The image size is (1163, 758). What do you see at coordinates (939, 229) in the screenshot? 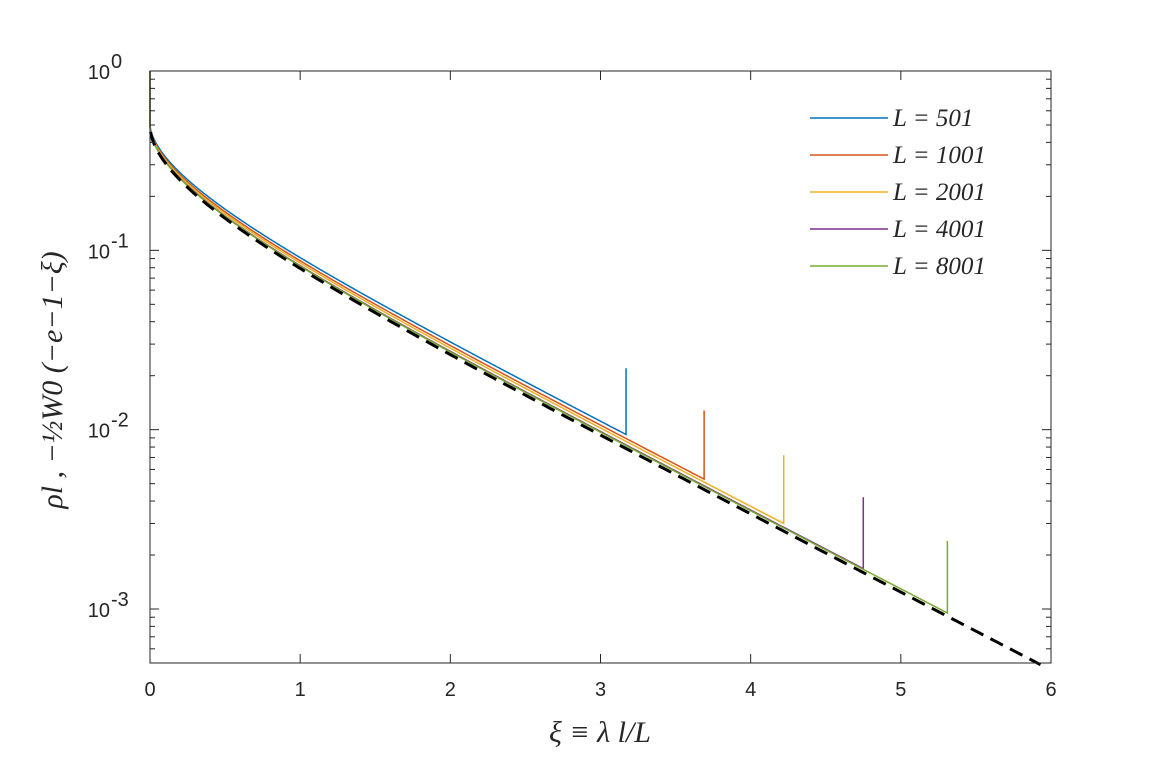
I see `legend-label-4: L = 4001` at bounding box center [939, 229].